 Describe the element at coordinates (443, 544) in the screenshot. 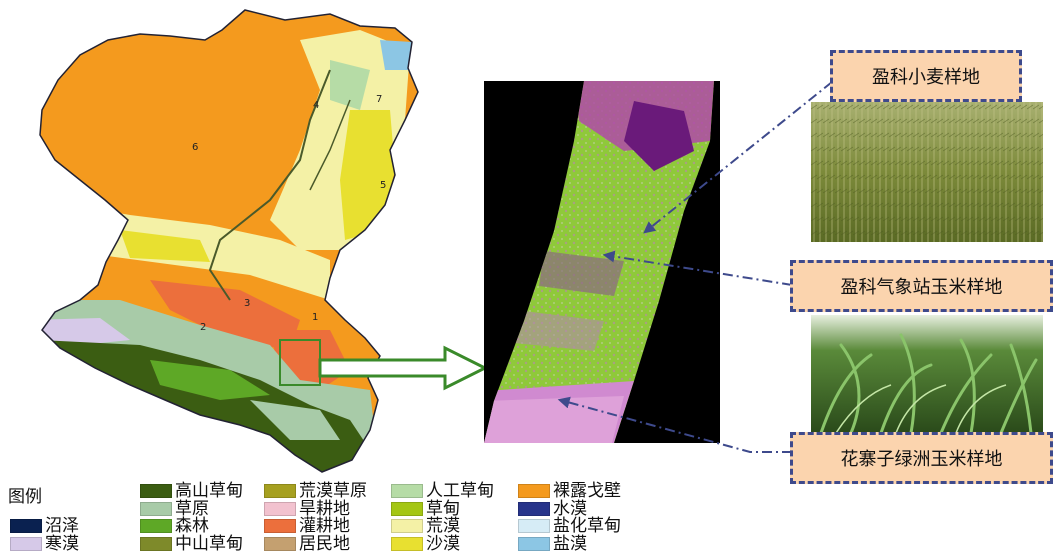

I see `legend-label: 沙漠` at that location.